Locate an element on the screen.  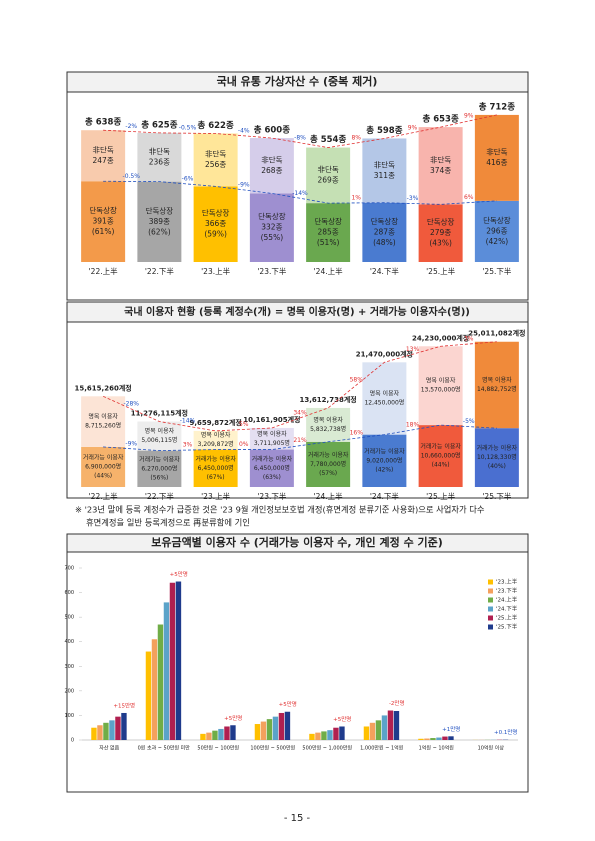
total-label: 총 638종 is located at coordinates (103, 122).